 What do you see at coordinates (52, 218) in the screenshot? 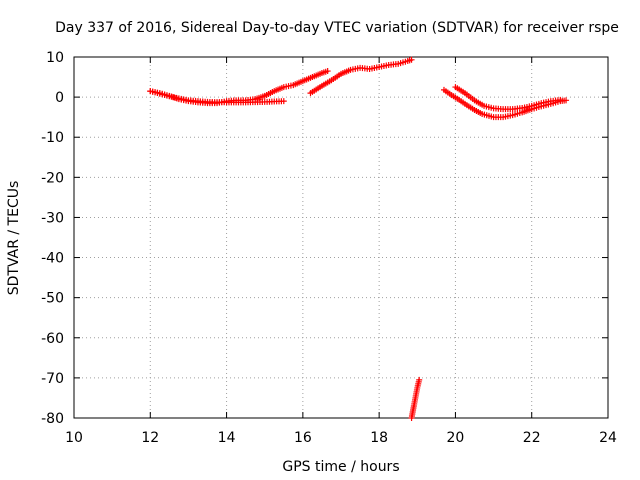
I see `y-tick-label: -30` at bounding box center [52, 218].